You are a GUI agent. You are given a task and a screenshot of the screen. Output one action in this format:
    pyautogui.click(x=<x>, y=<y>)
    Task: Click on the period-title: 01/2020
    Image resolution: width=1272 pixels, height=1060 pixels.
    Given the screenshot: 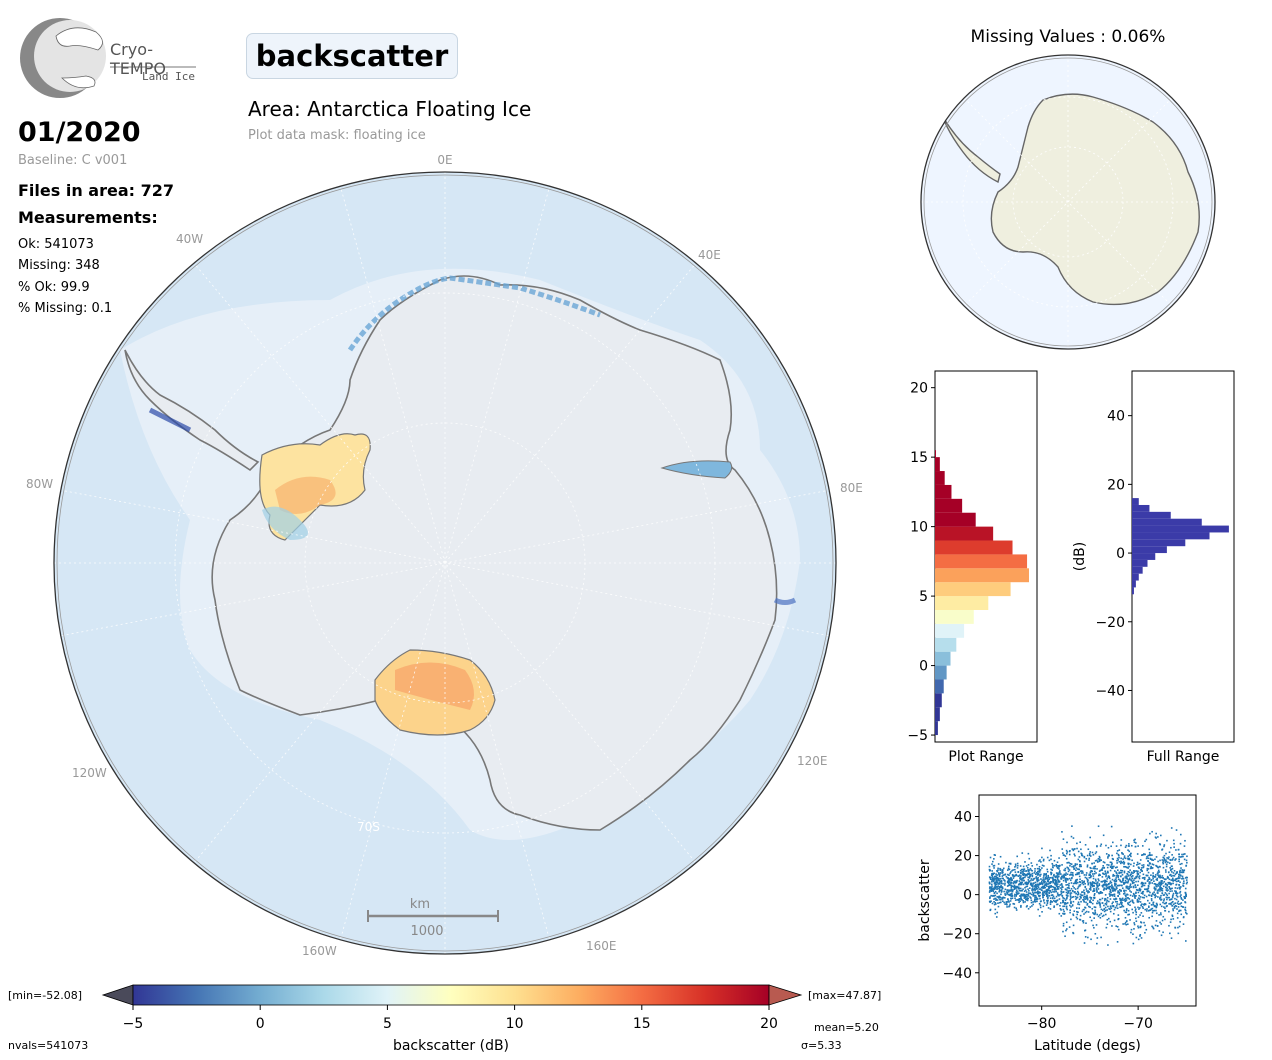 What is the action you would take?
    pyautogui.click(x=79, y=132)
    